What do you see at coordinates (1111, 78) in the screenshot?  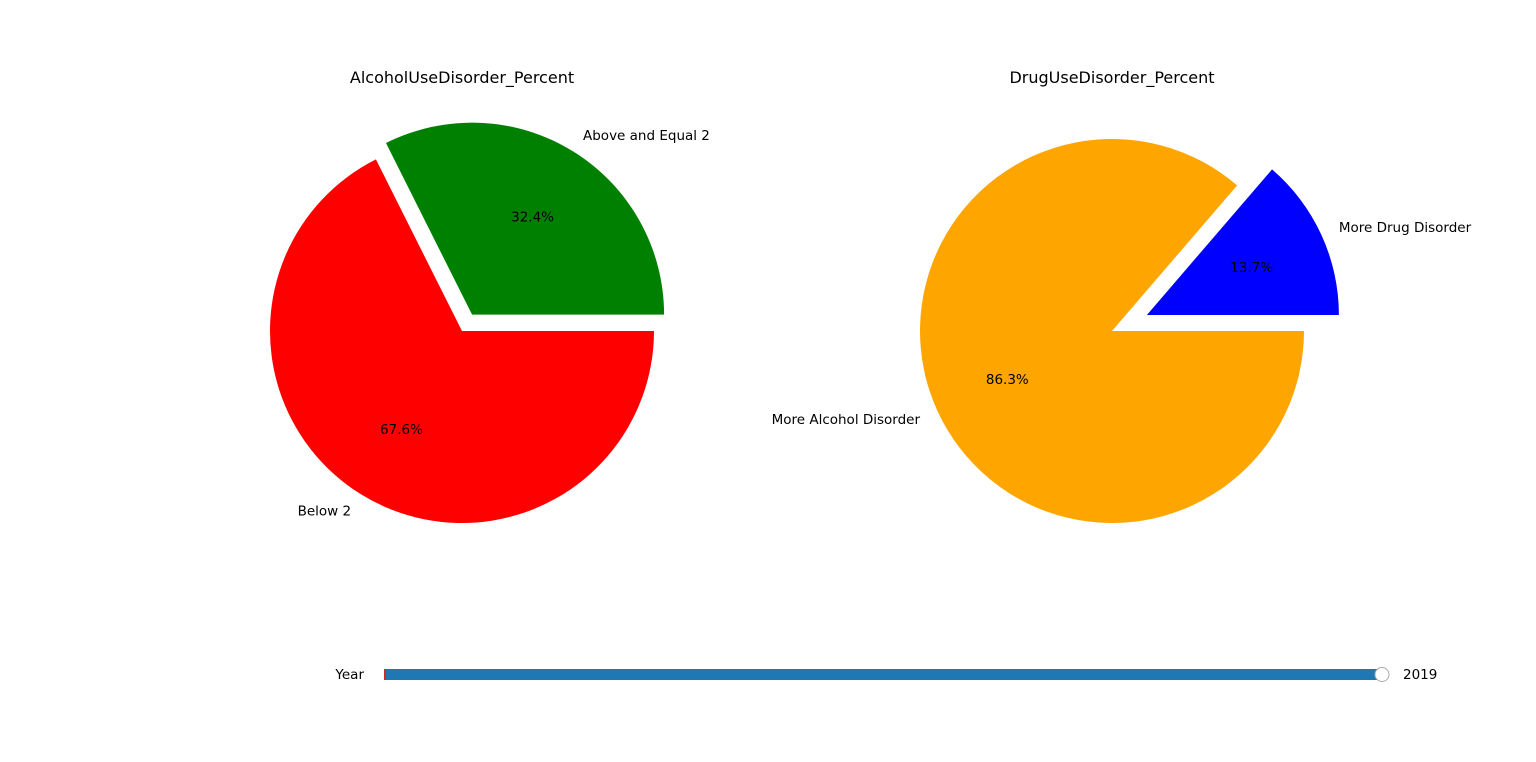 I see `drug-chart-title: DrugUseDisorder_Percent` at bounding box center [1111, 78].